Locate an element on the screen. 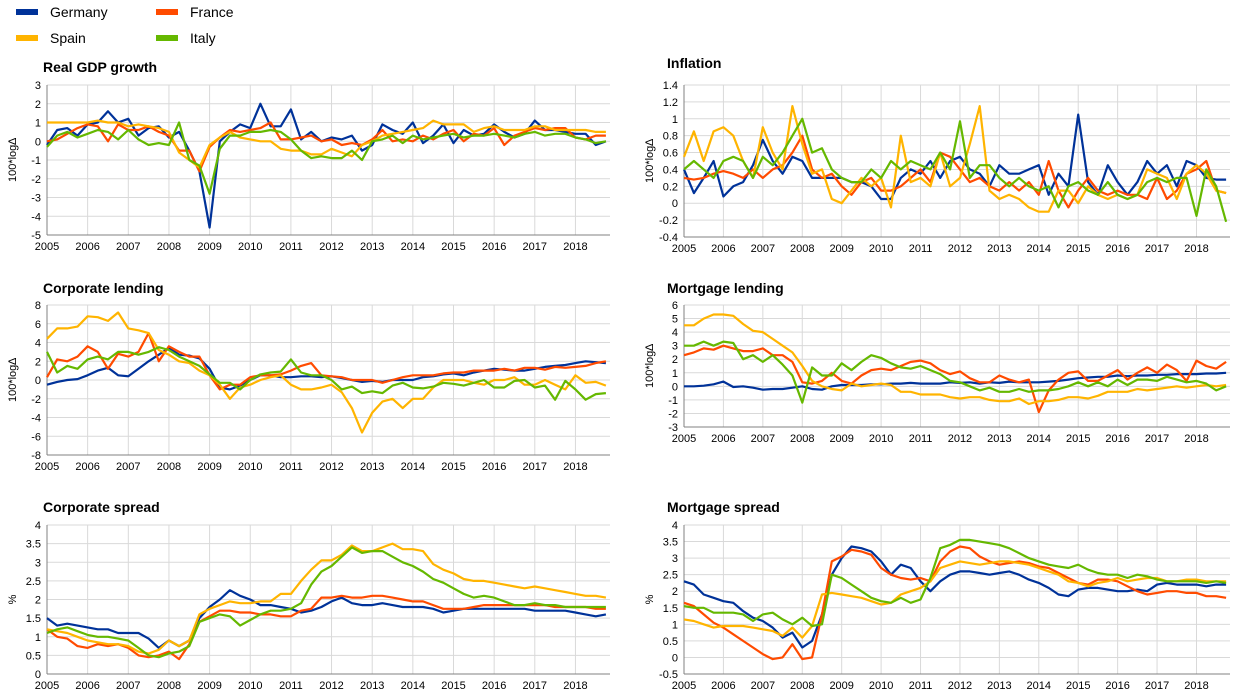 The height and width of the screenshot is (700, 1240). panel-title-mortgage-spread: Mortgage spread is located at coordinates (723, 507).